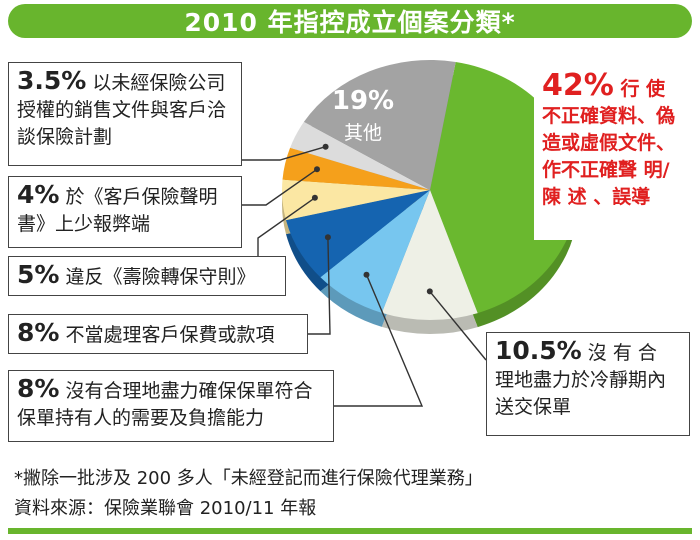 The width and height of the screenshot is (700, 540). I want to click on pie-slice-s35, so click(360, 155).